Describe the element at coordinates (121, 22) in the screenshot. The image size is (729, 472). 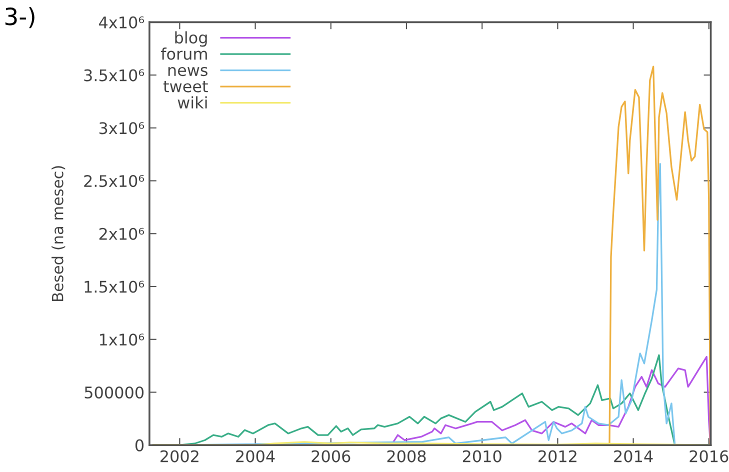
I see `y-tick-label: 4x10⁶` at that location.